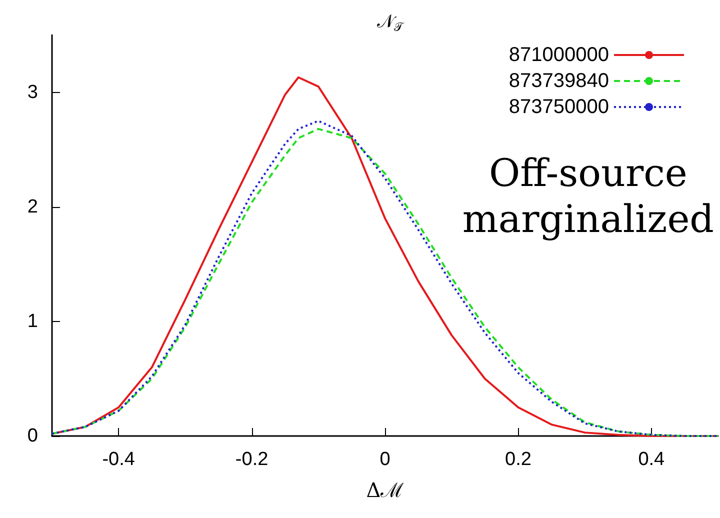  I want to click on x-tick-label: -0.4, so click(119, 459).